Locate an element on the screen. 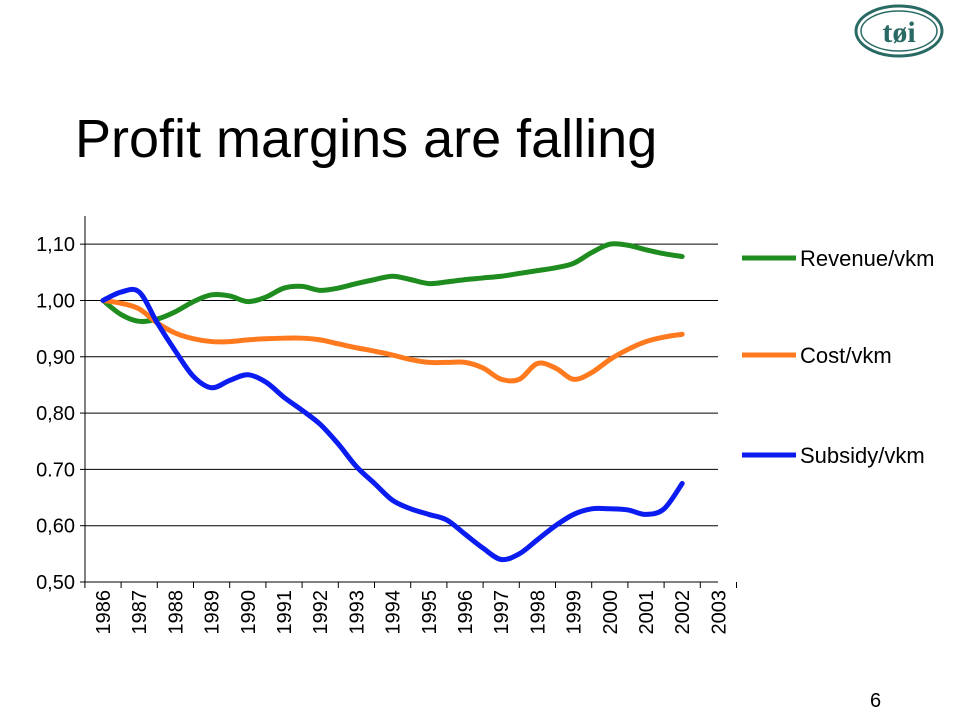 This screenshot has width=960, height=720. slide-title: Profit margins are falling is located at coordinates (366, 139).